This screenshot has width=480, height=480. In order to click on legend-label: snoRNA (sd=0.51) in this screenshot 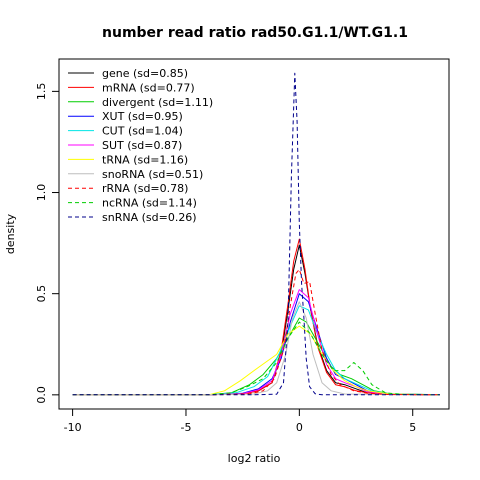, I will do `click(152, 174)`.